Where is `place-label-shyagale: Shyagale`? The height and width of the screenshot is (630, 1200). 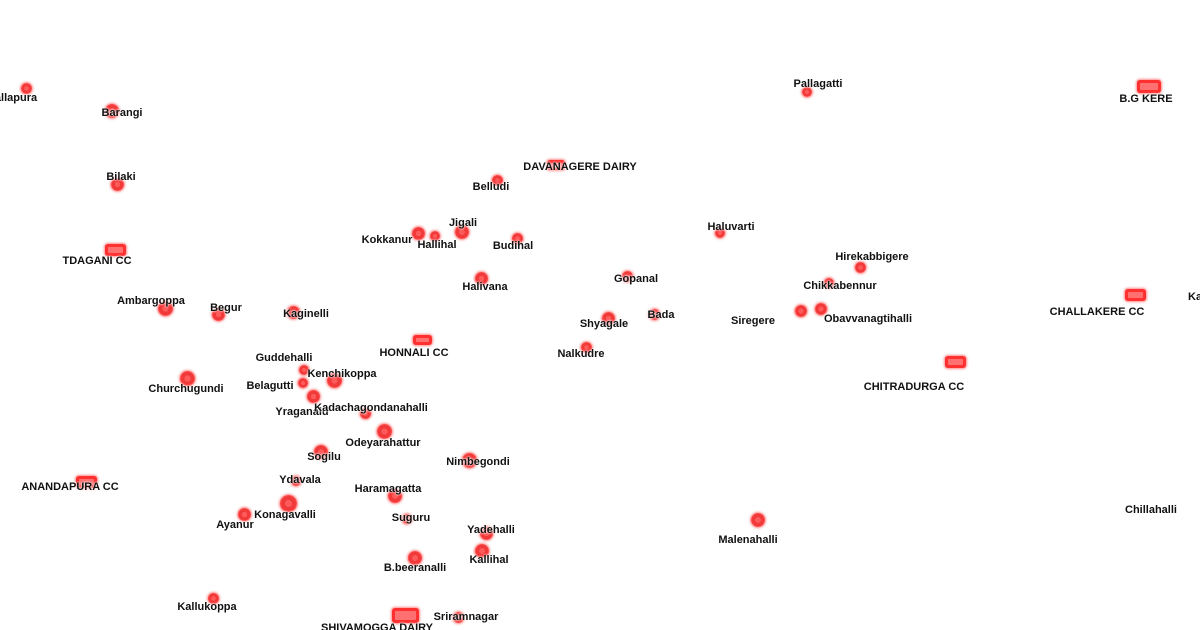
place-label-shyagale: Shyagale is located at coordinates (604, 324).